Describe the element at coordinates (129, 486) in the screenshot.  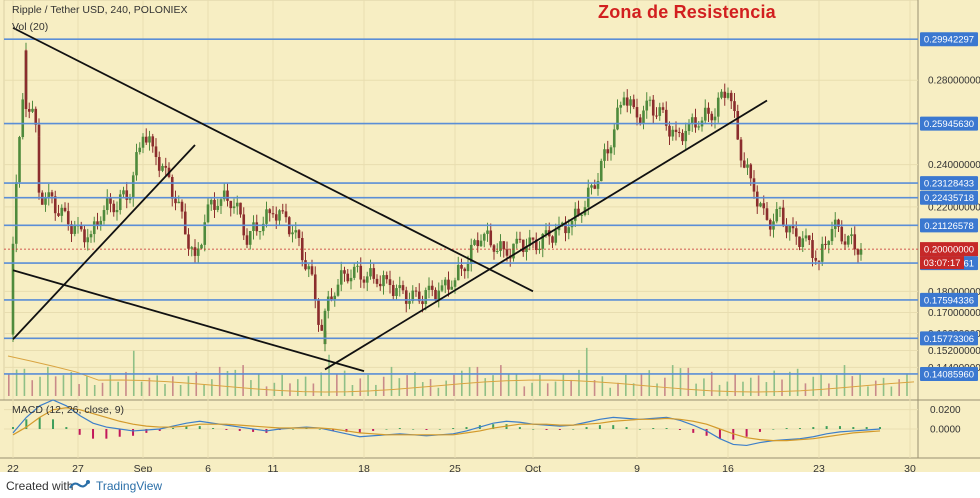
I see `tradingview-brand: TradingView` at that location.